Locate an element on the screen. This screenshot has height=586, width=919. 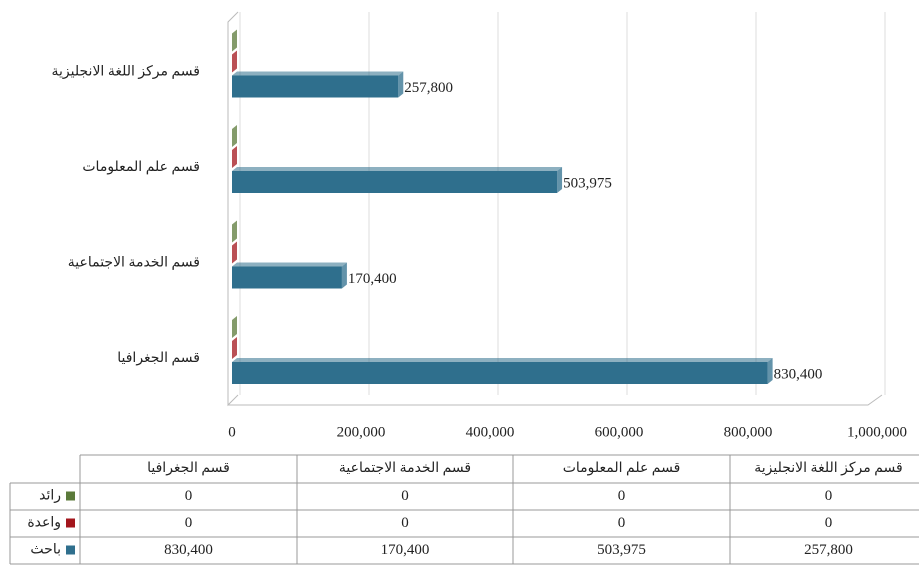
table-header: قسم الجغرافيا is located at coordinates (188, 468).